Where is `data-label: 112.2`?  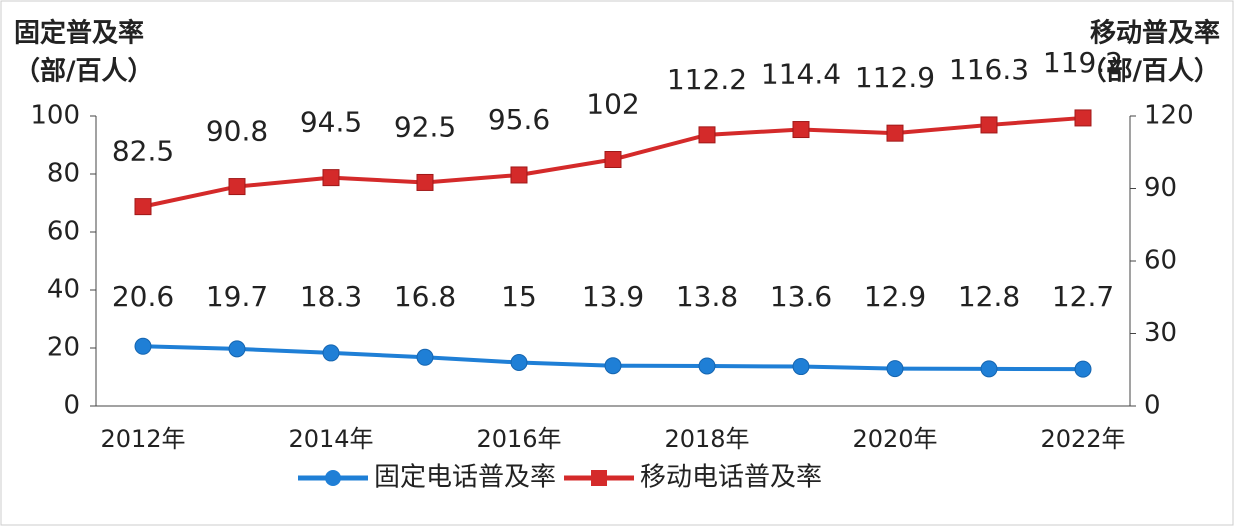 data-label: 112.2 is located at coordinates (707, 79).